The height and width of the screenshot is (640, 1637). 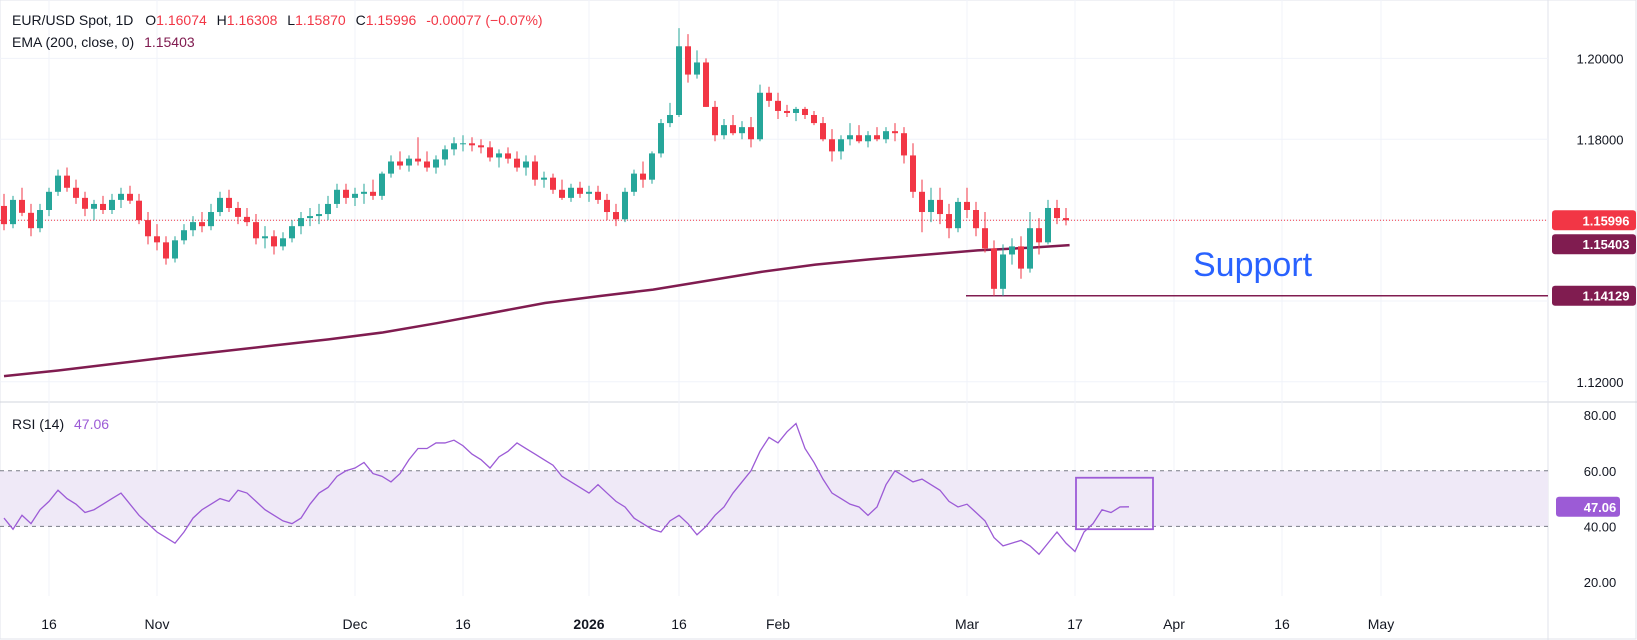 What do you see at coordinates (1600, 58) in the screenshot?
I see `price-tick-label: 1.20000` at bounding box center [1600, 58].